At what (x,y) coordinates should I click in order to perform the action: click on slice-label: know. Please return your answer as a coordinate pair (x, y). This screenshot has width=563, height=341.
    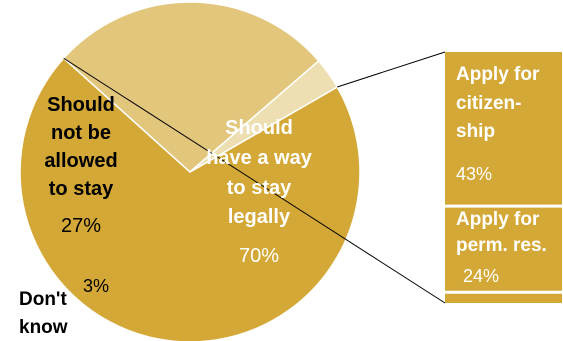
    Looking at the image, I should click on (43, 327).